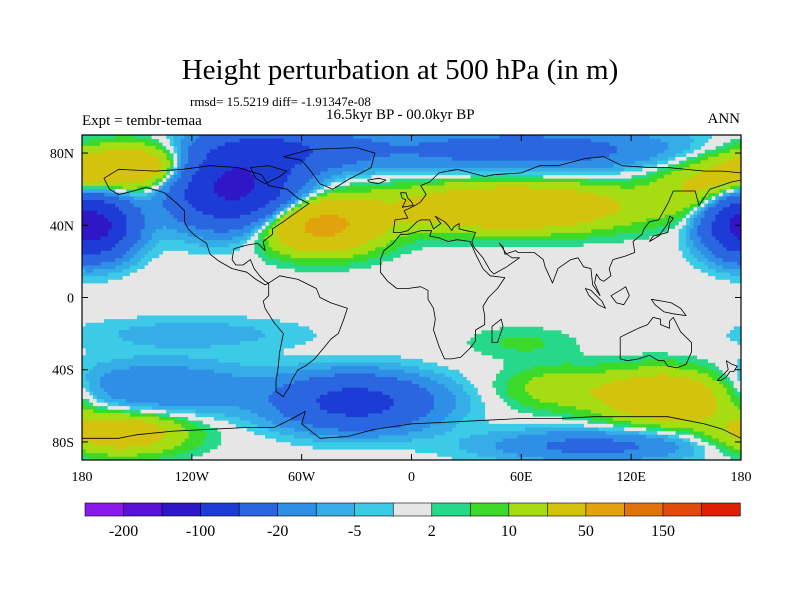 Image resolution: width=800 pixels, height=600 pixels. Describe the element at coordinates (509, 531) in the screenshot. I see `colorbar-label: 10` at that location.